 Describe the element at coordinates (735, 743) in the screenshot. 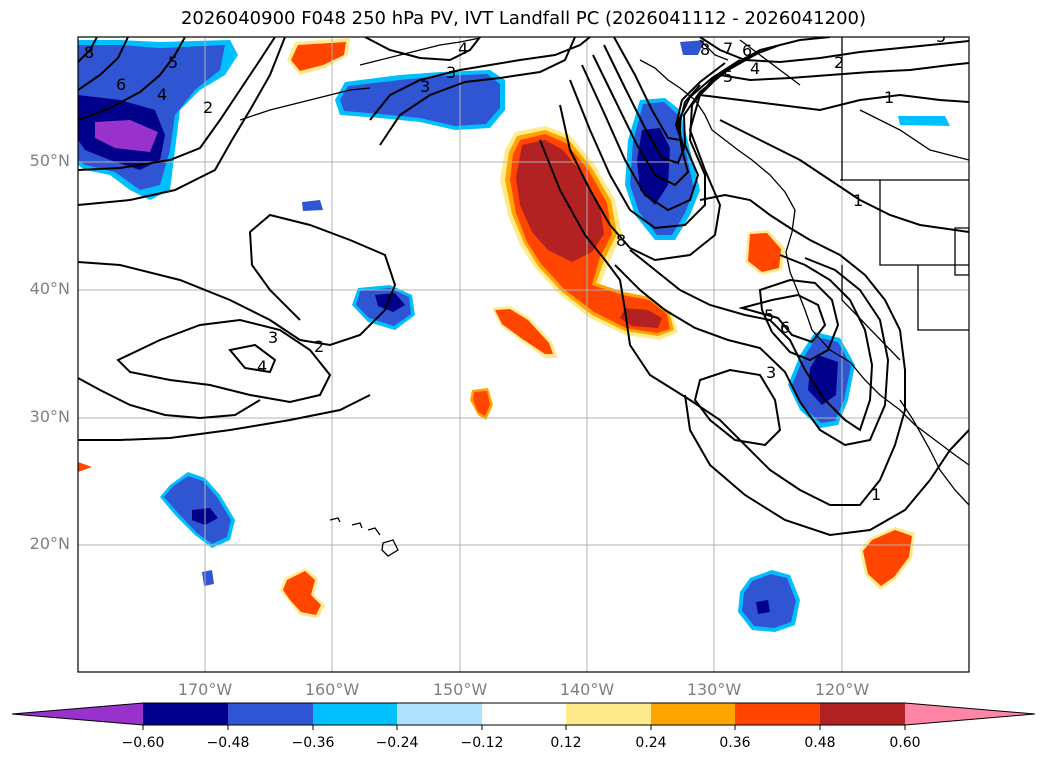

I see `colorbar-tick-label: 0.36` at that location.